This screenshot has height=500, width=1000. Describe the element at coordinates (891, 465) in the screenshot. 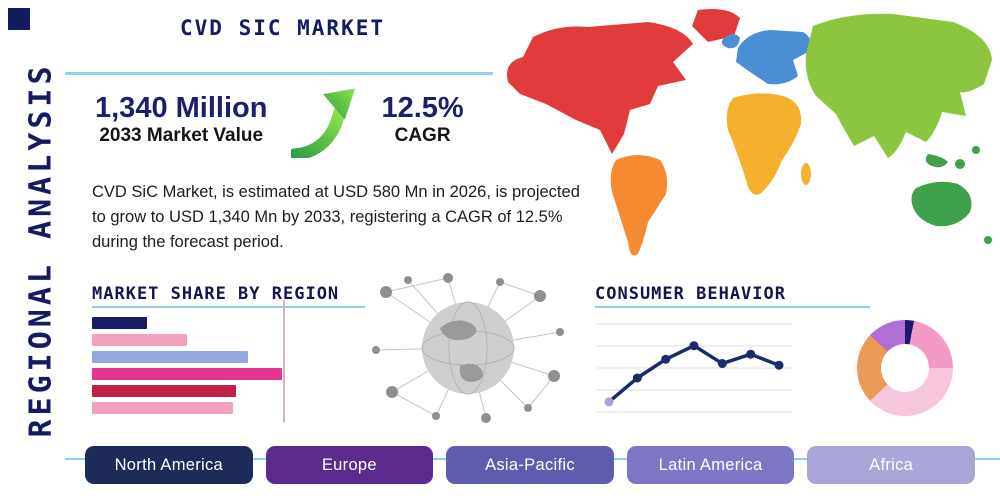

I see `region-button-africa: Africa` at that location.